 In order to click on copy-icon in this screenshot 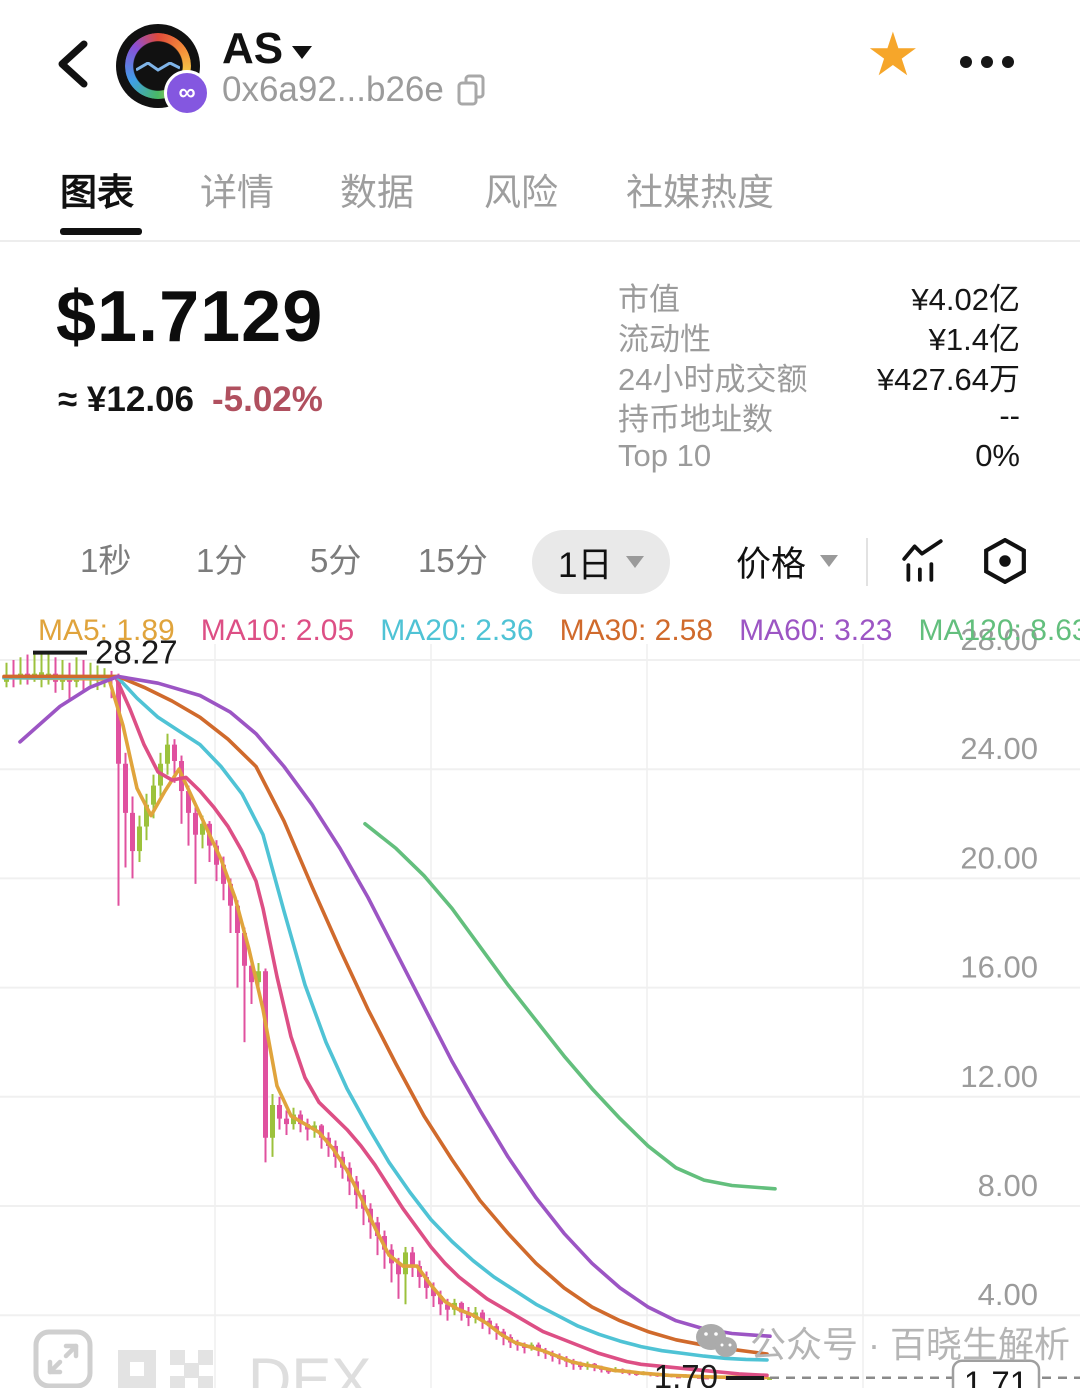, I will do `click(471, 90)`.